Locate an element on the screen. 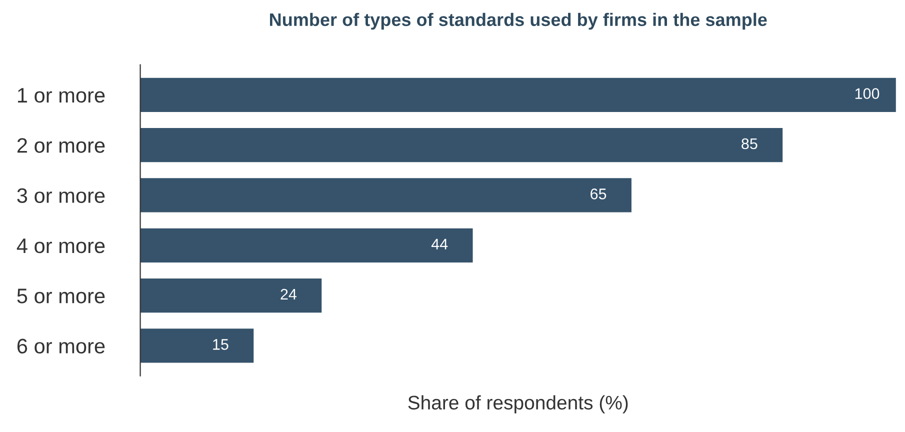 The image size is (905, 432). data-label: 44 is located at coordinates (439, 244).